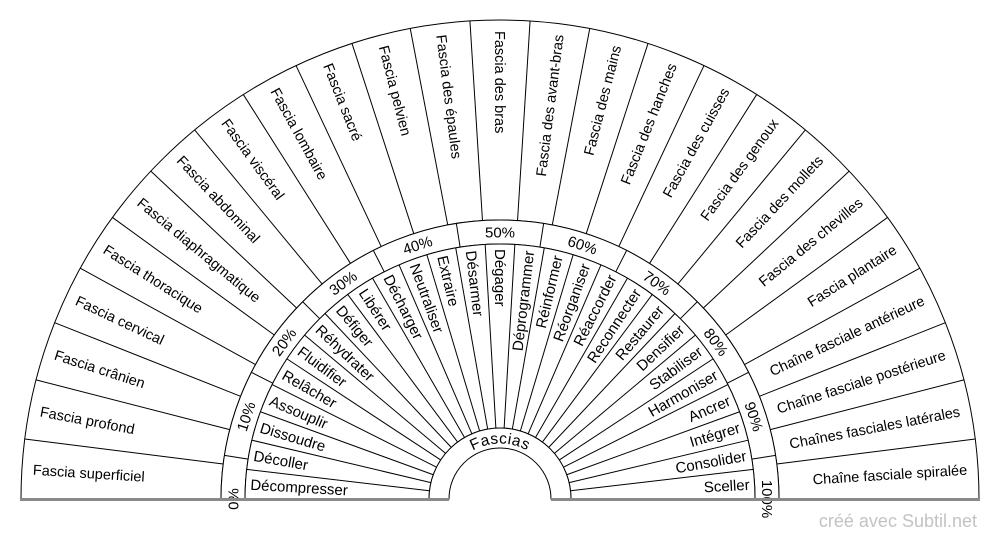 The width and height of the screenshot is (1000, 540). Describe the element at coordinates (88, 474) in the screenshot. I see `fascia-label: Fascia superficiel` at that location.